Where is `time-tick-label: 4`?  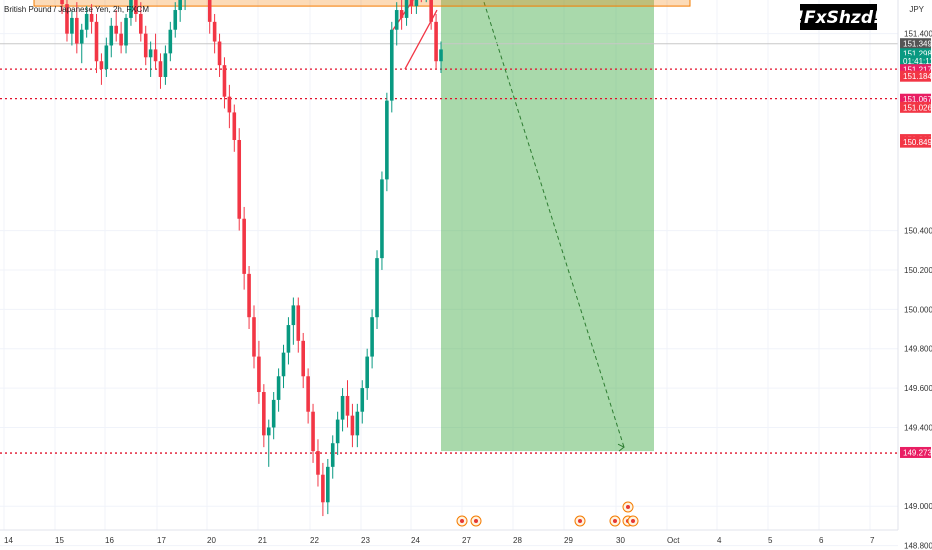
time-tick-label: 4 is located at coordinates (719, 540).